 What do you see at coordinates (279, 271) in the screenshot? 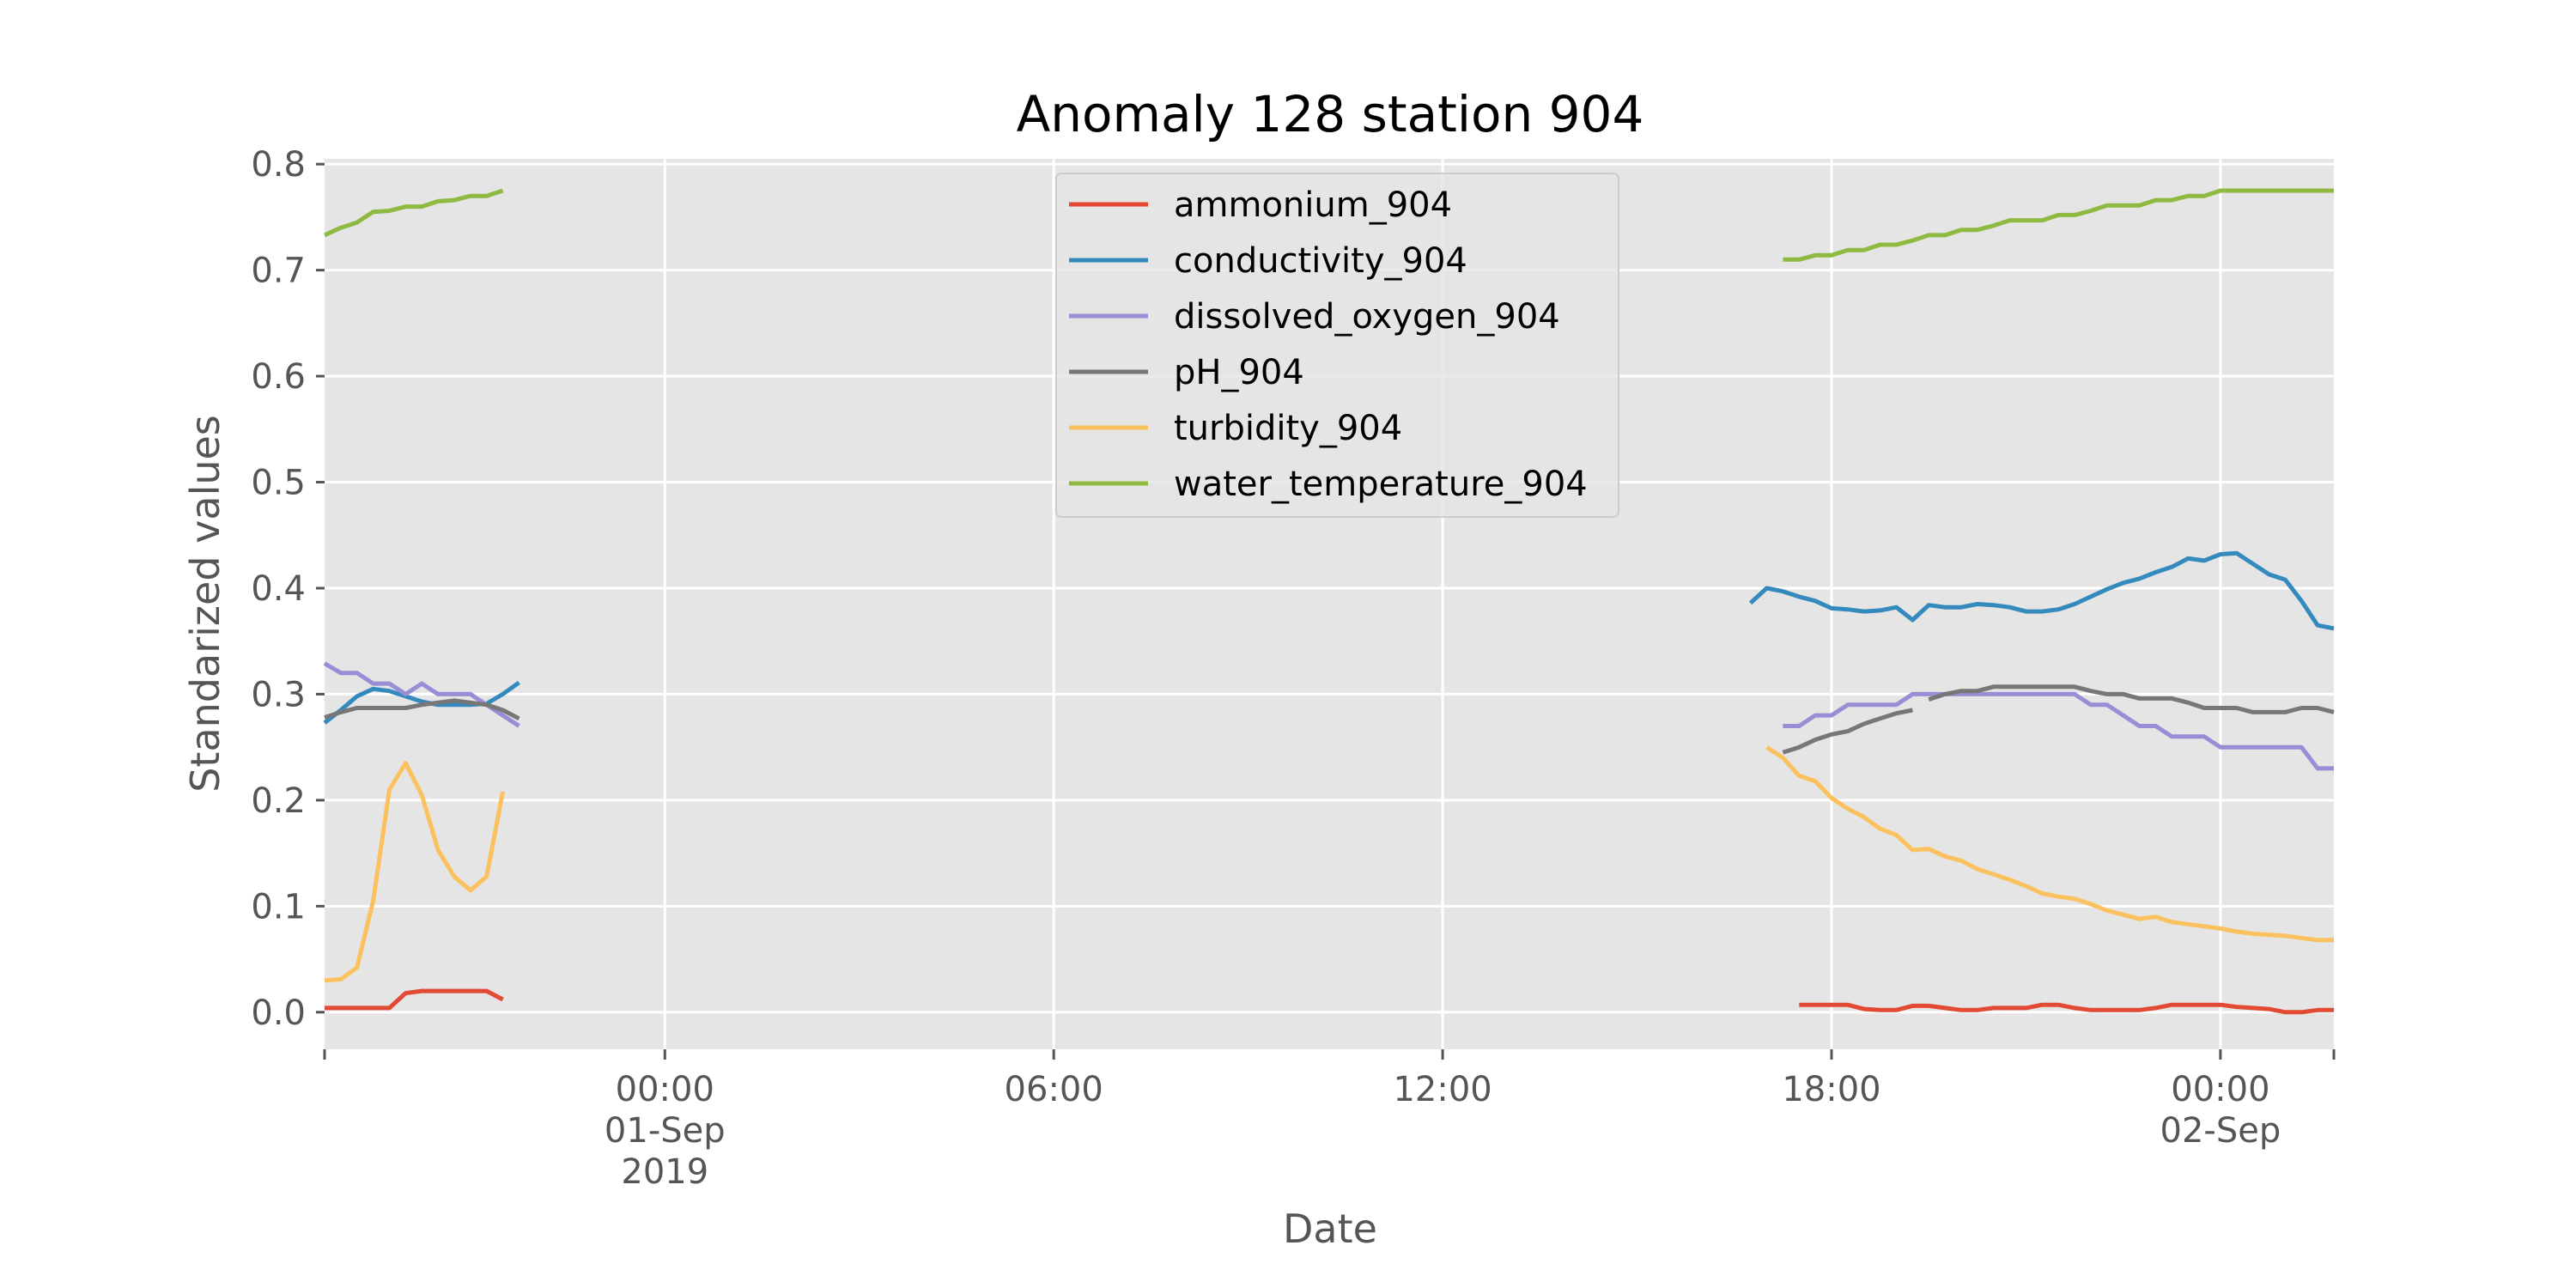
I see `y-tick-label: 0.7` at bounding box center [279, 271].